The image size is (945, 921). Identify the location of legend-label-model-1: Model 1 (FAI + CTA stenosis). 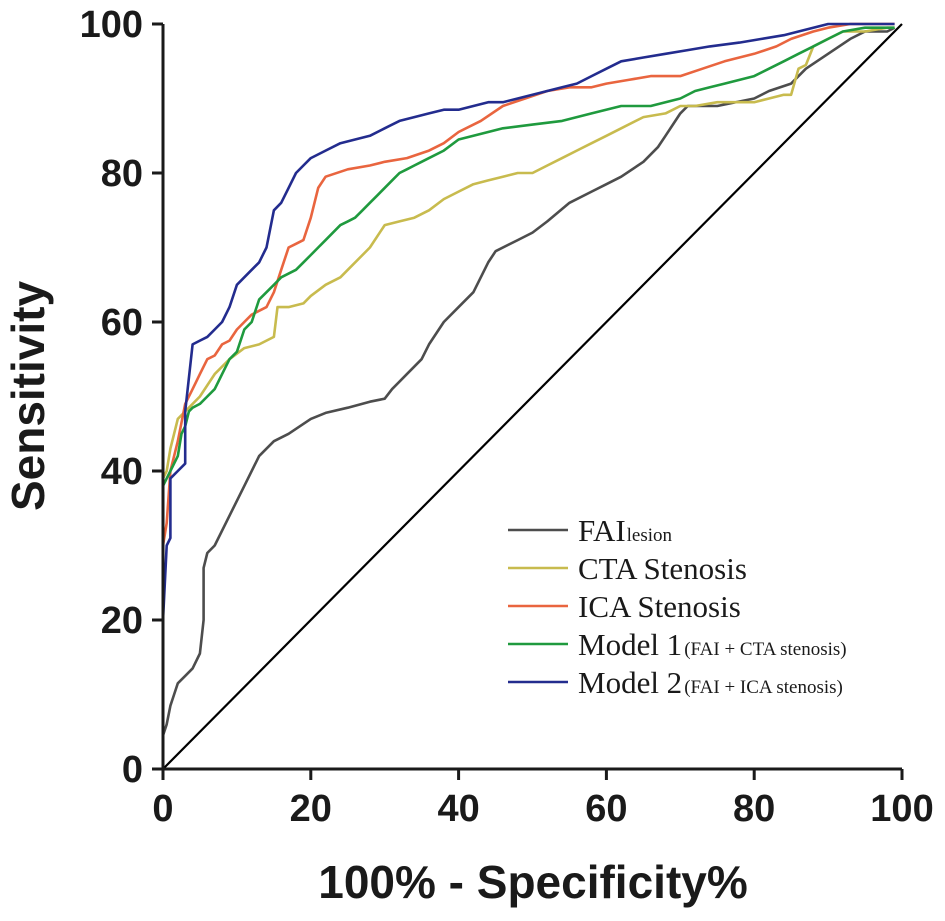
(712, 644).